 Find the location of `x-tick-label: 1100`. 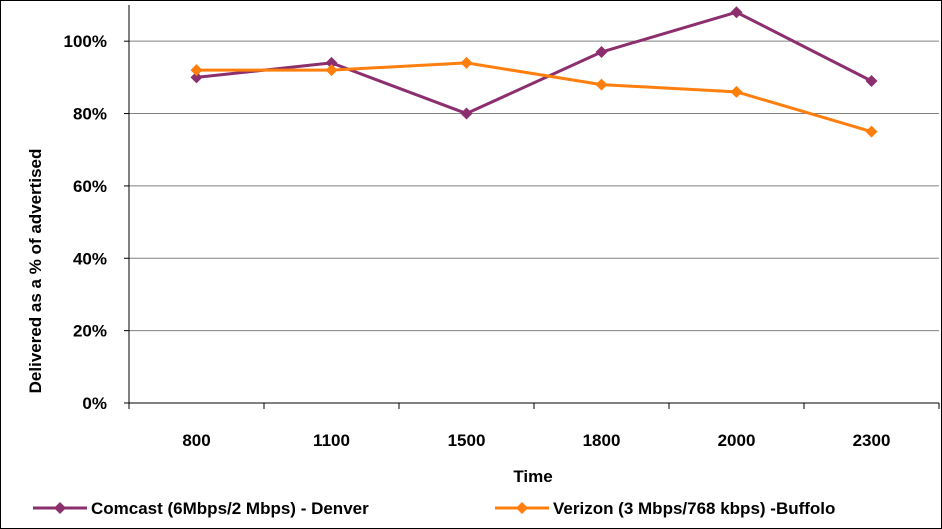

x-tick-label: 1100 is located at coordinates (331, 440).